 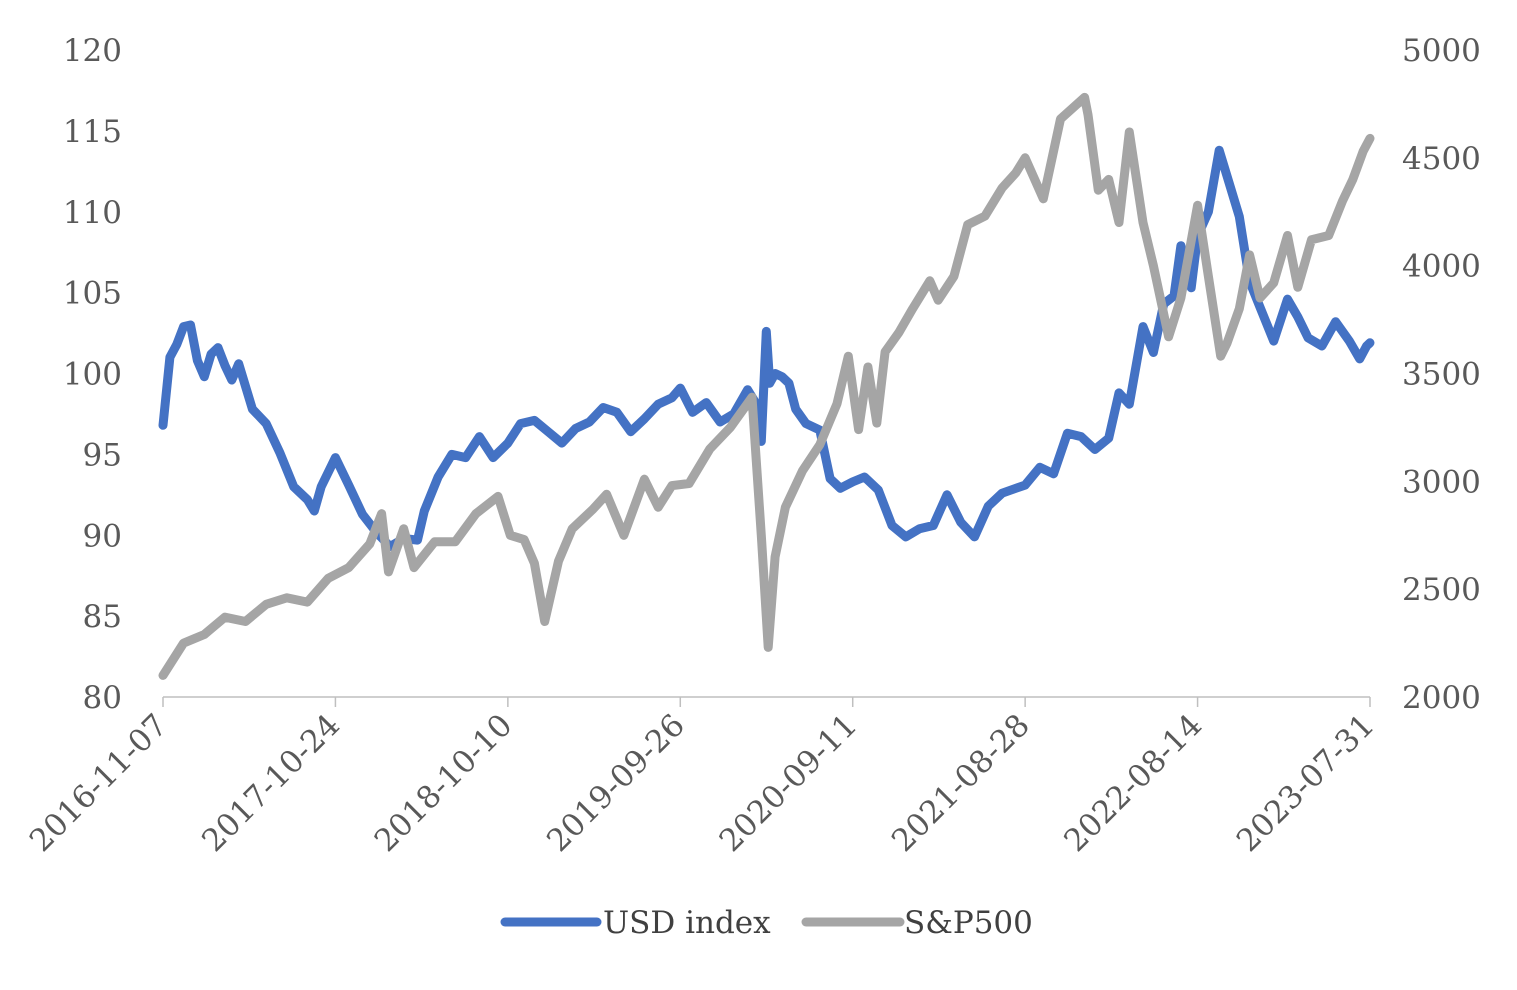 What do you see at coordinates (968, 923) in the screenshot?
I see `legend-label-sp500: S&P500` at bounding box center [968, 923].